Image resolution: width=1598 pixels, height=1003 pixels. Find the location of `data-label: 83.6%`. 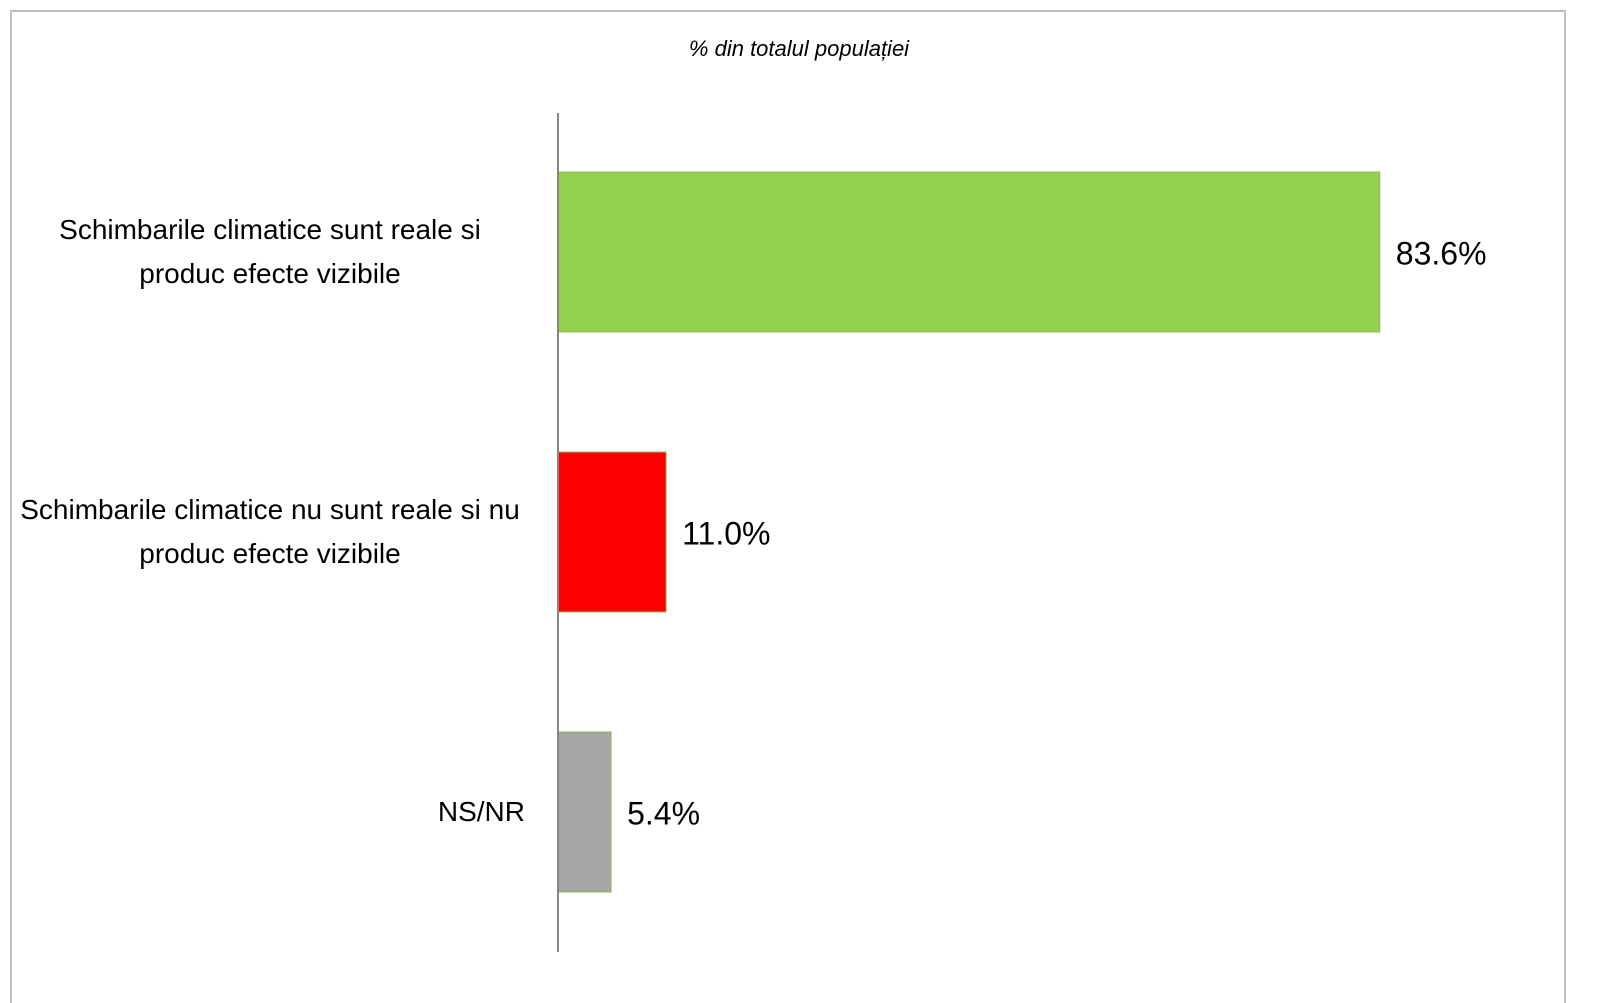

data-label: 83.6% is located at coordinates (1441, 253).